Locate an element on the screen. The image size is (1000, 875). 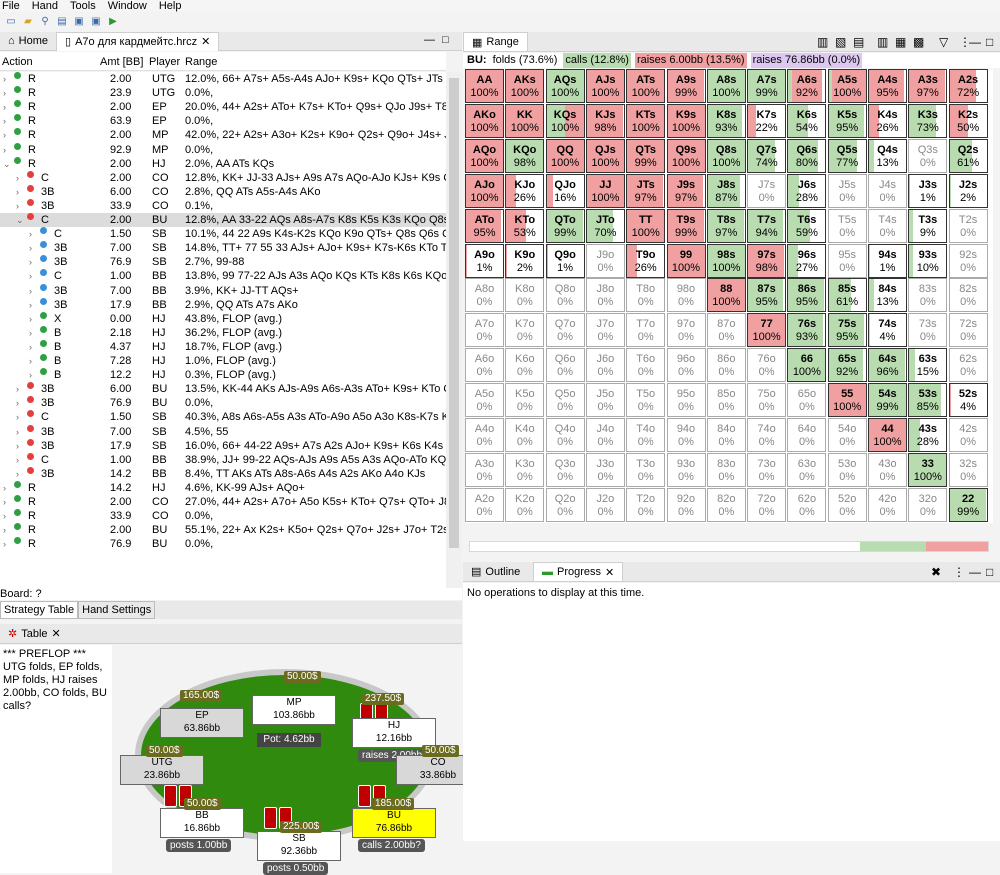
expand-icon: ⌄ is located at coordinates (20, 220).